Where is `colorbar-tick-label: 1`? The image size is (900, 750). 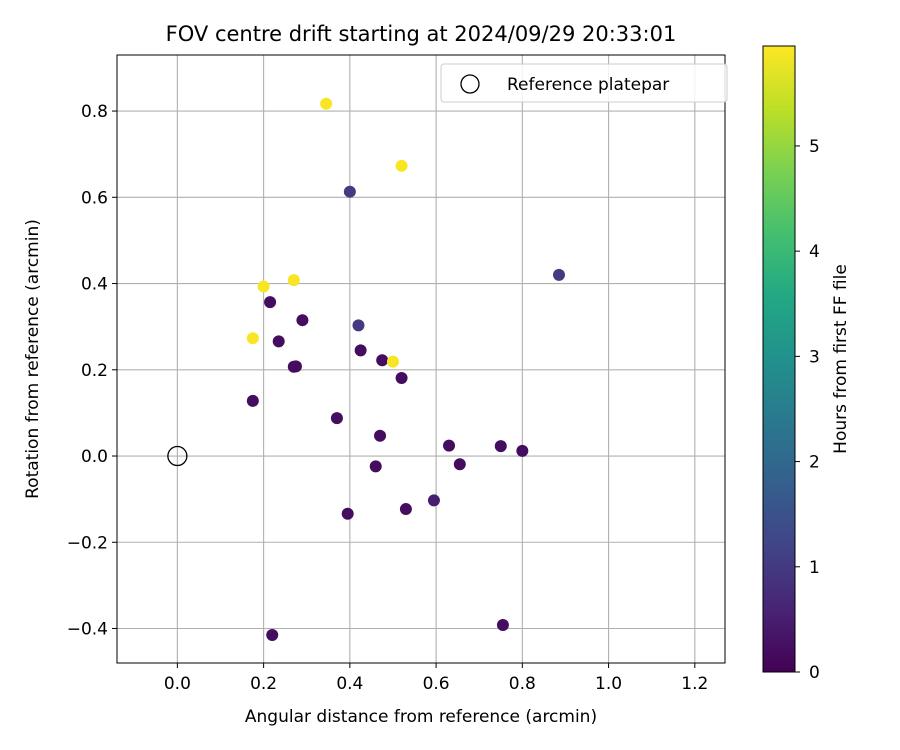
colorbar-tick-label: 1 is located at coordinates (814, 568).